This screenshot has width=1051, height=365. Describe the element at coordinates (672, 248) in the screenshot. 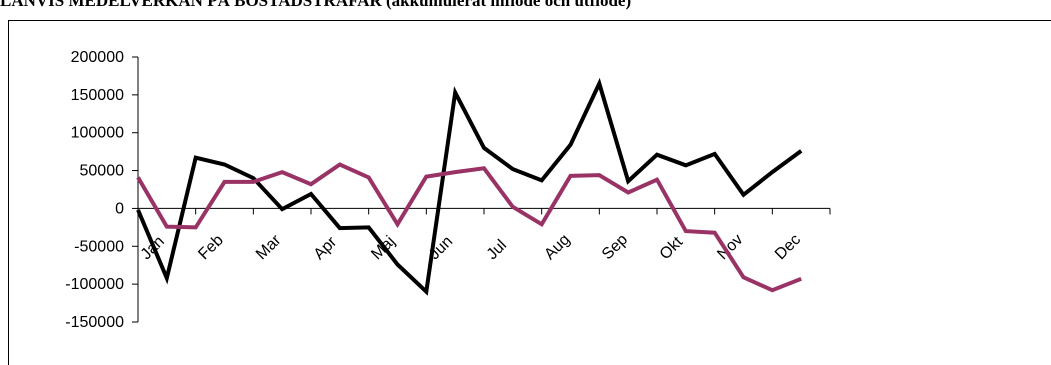

I see `x-tick-label: Okt` at that location.